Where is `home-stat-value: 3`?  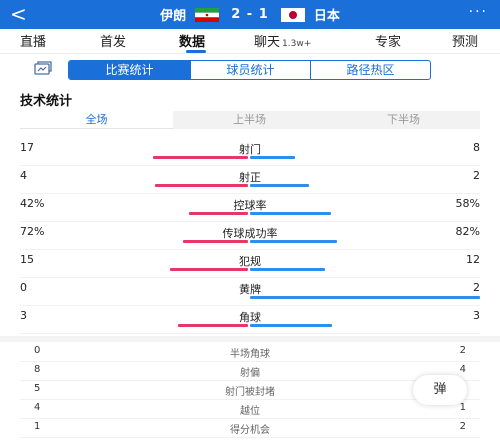 home-stat-value: 3 is located at coordinates (23, 315).